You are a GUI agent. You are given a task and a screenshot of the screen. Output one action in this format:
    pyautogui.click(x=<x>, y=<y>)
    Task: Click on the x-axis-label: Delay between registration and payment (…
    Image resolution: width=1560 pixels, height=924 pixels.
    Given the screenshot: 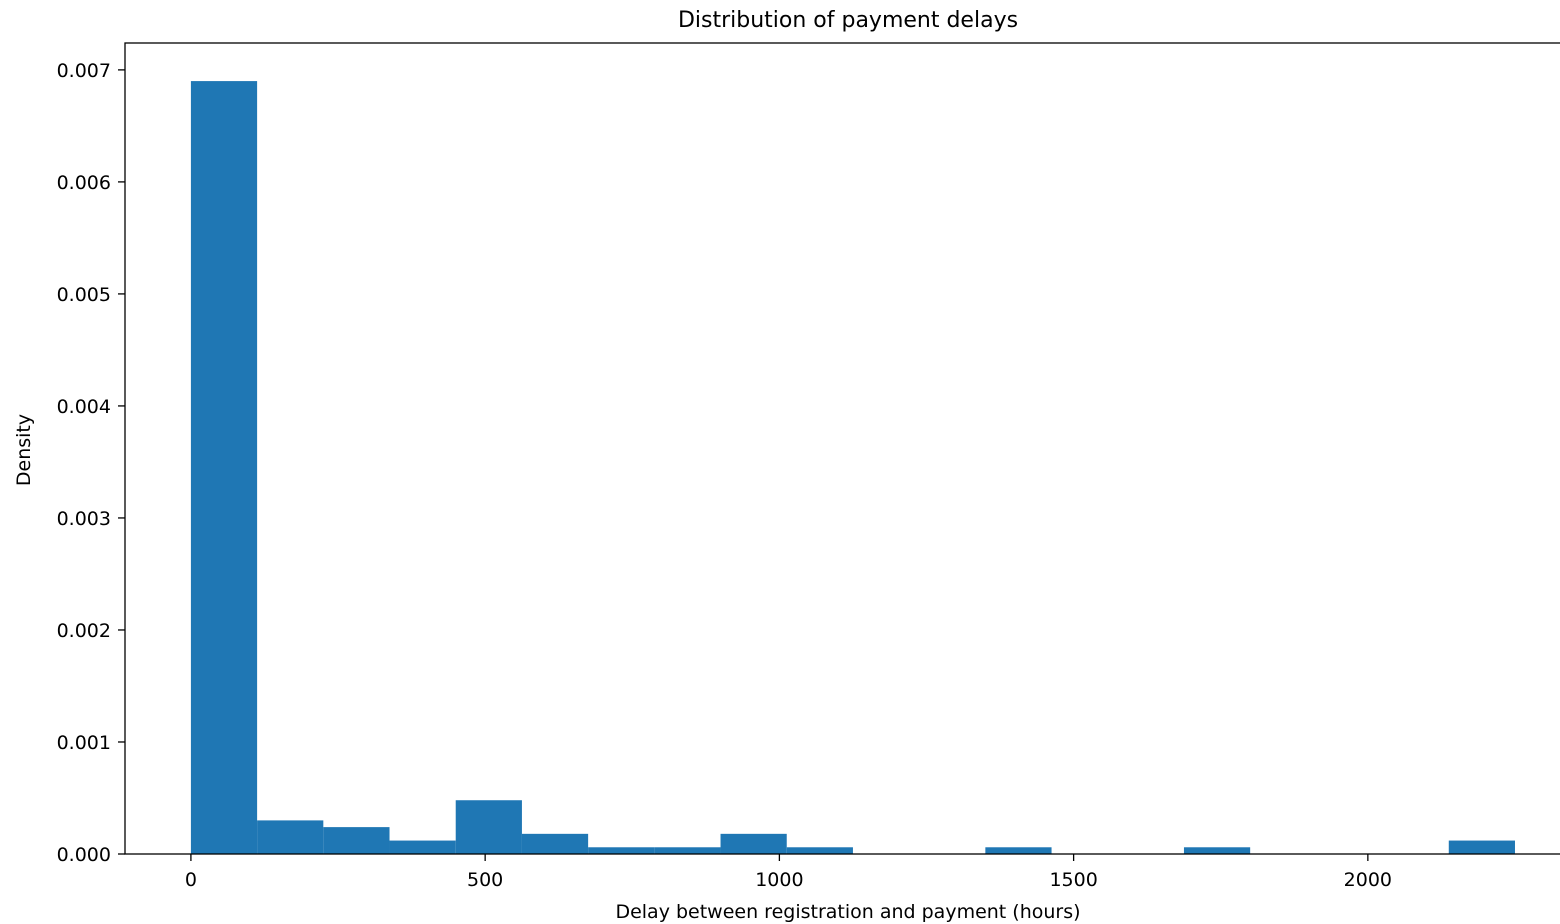 What is the action you would take?
    pyautogui.click(x=847, y=912)
    